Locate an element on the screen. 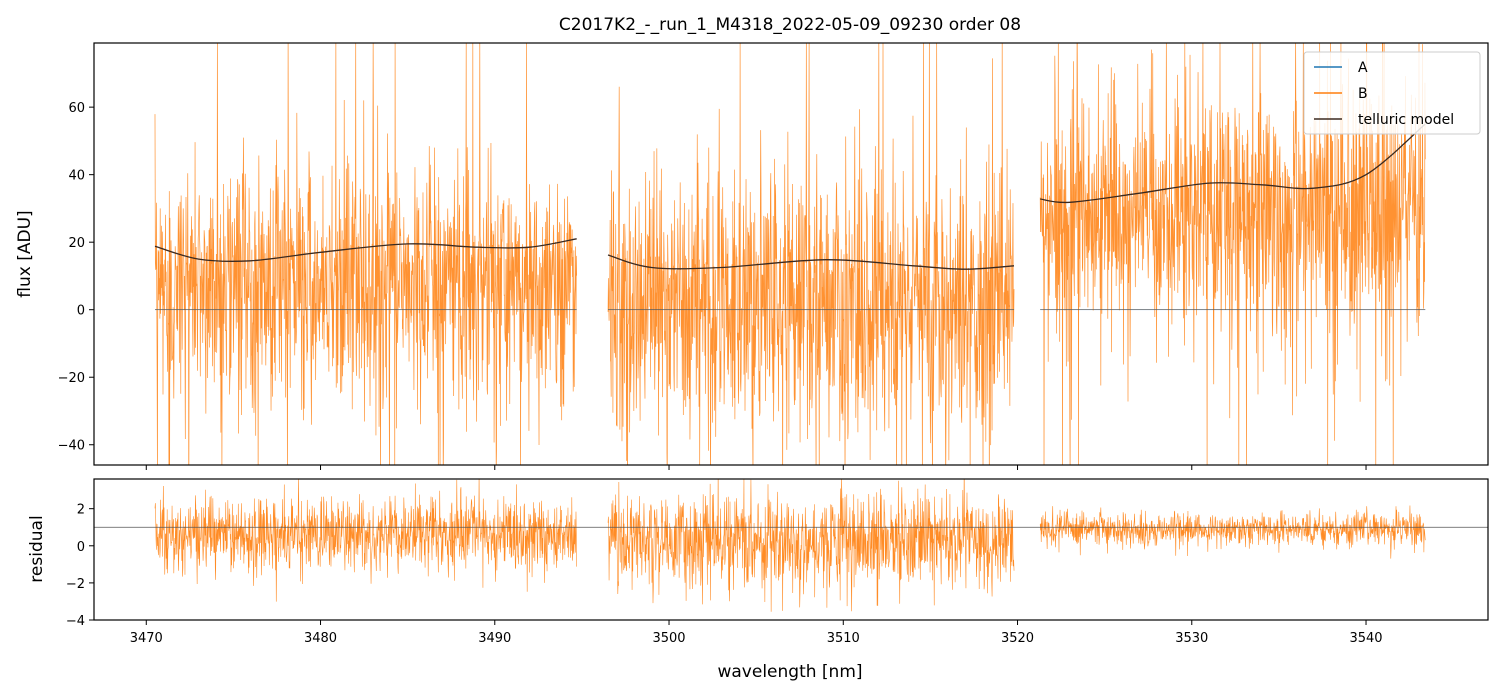 This screenshot has height=696, width=1502. flux-y-tick-label: −40 is located at coordinates (71, 446).